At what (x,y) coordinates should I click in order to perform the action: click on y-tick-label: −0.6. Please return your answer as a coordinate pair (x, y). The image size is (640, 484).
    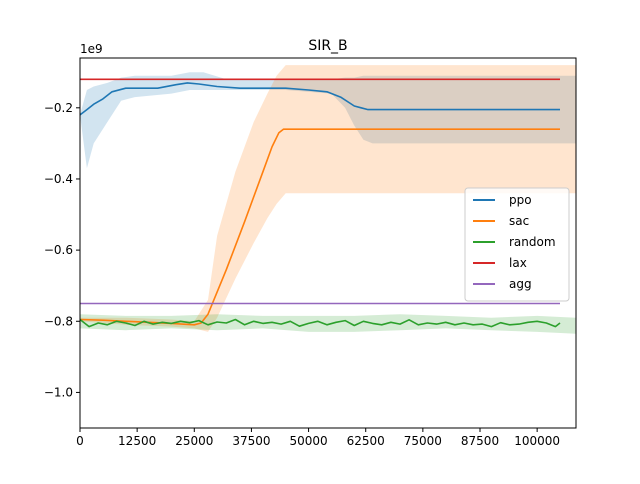
    Looking at the image, I should click on (58, 250).